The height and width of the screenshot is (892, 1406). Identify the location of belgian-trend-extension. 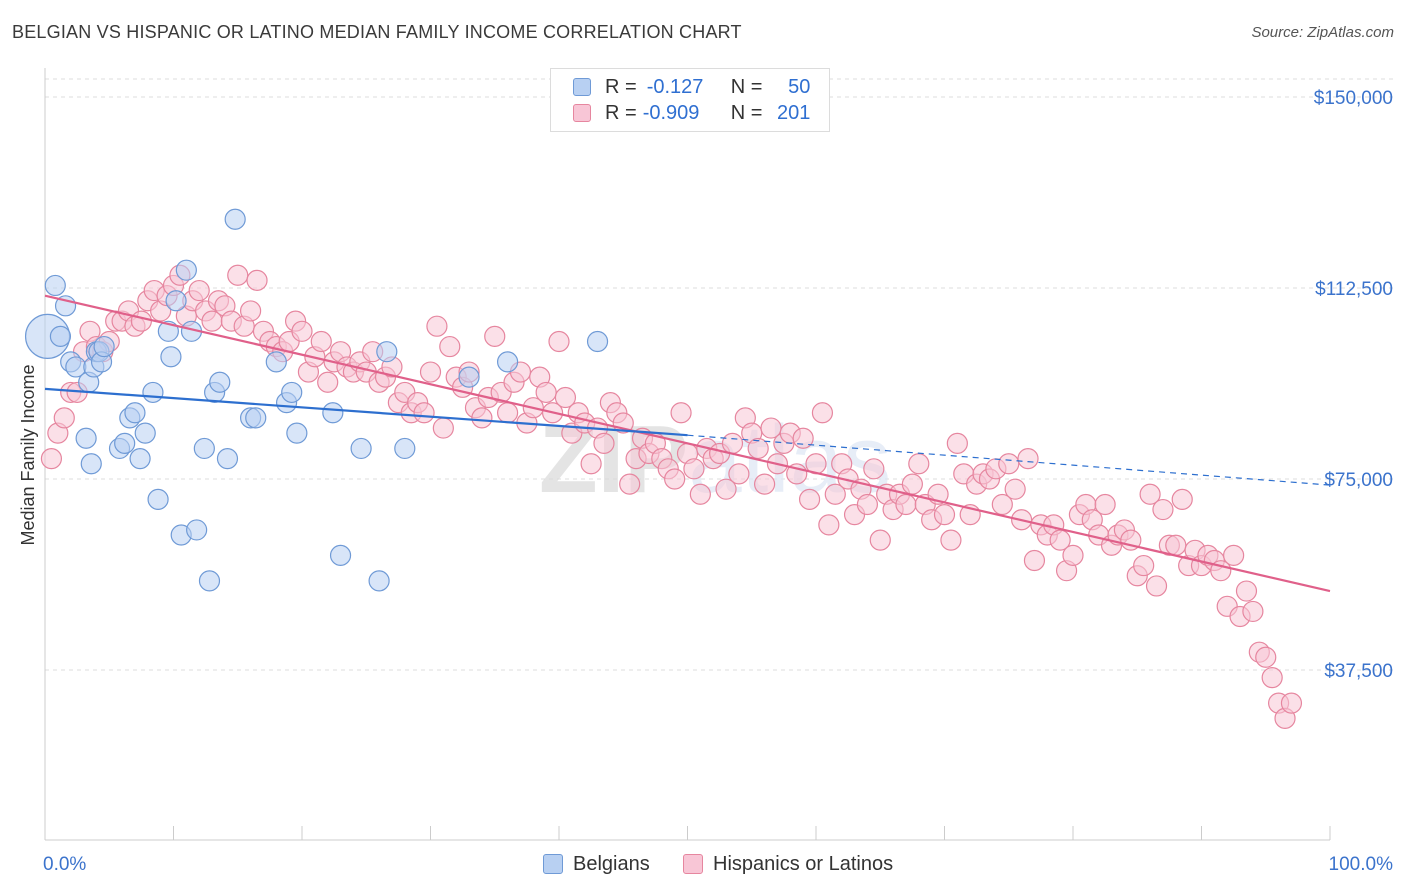
(1009, 460).